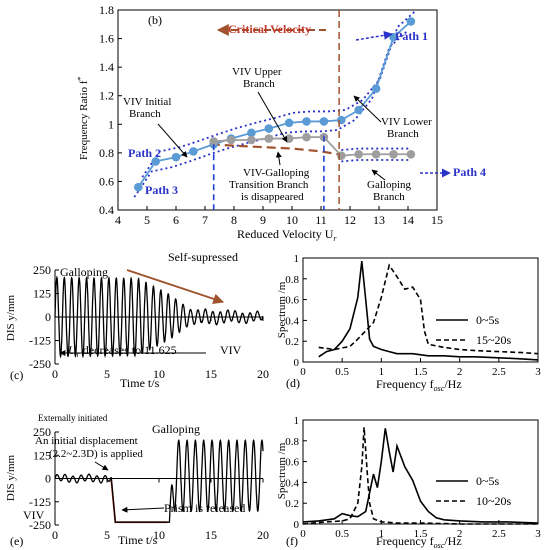  I want to click on viv-label-e: VIV, so click(34, 515).